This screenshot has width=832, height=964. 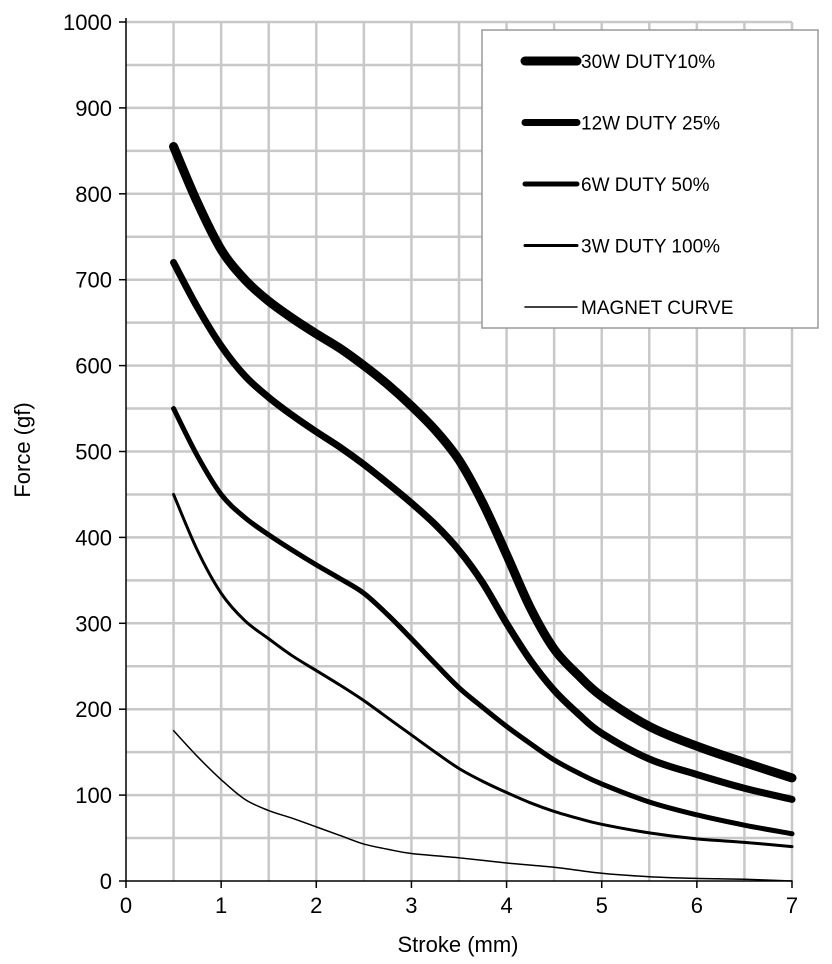 I want to click on series-line-magnet-curve, so click(x=482, y=805).